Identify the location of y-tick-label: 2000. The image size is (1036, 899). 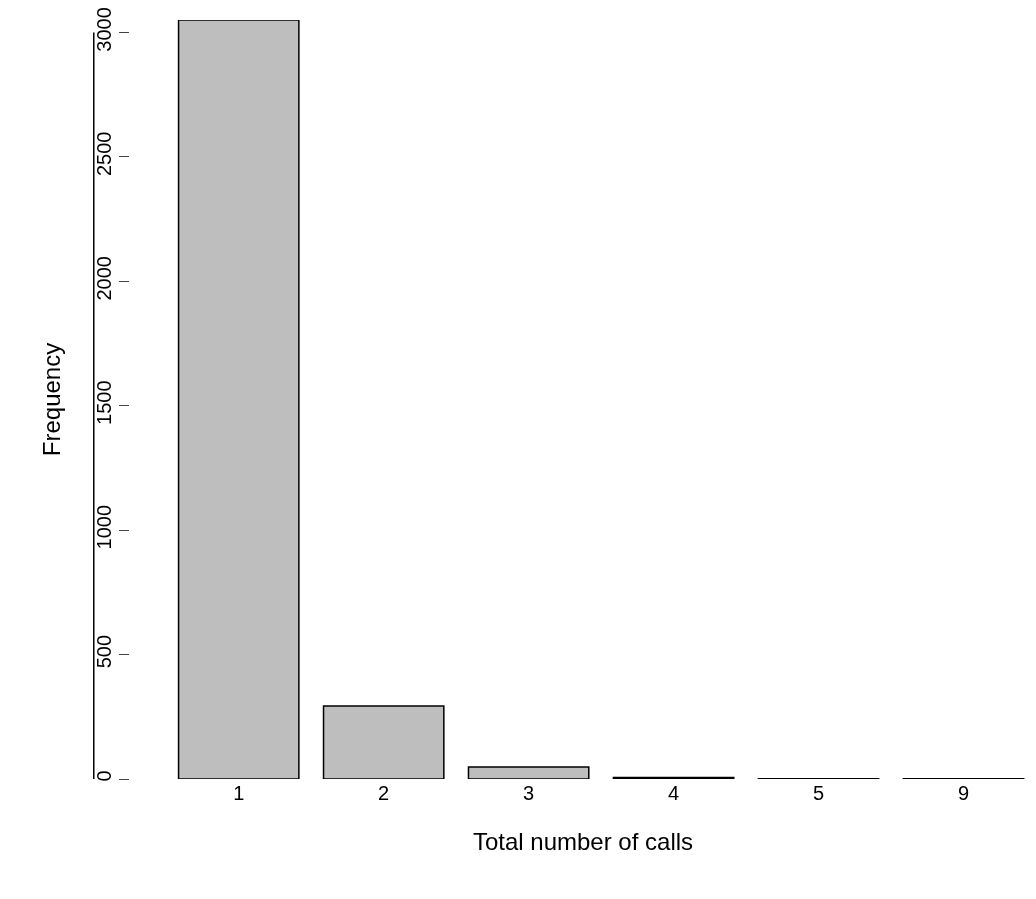
(104, 278).